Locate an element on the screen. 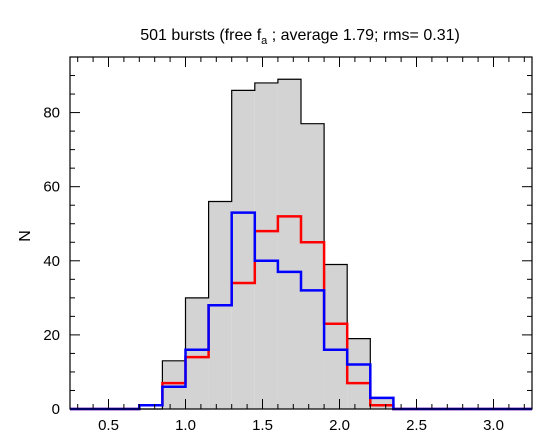  y-tick-label: 20 is located at coordinates (51, 335).